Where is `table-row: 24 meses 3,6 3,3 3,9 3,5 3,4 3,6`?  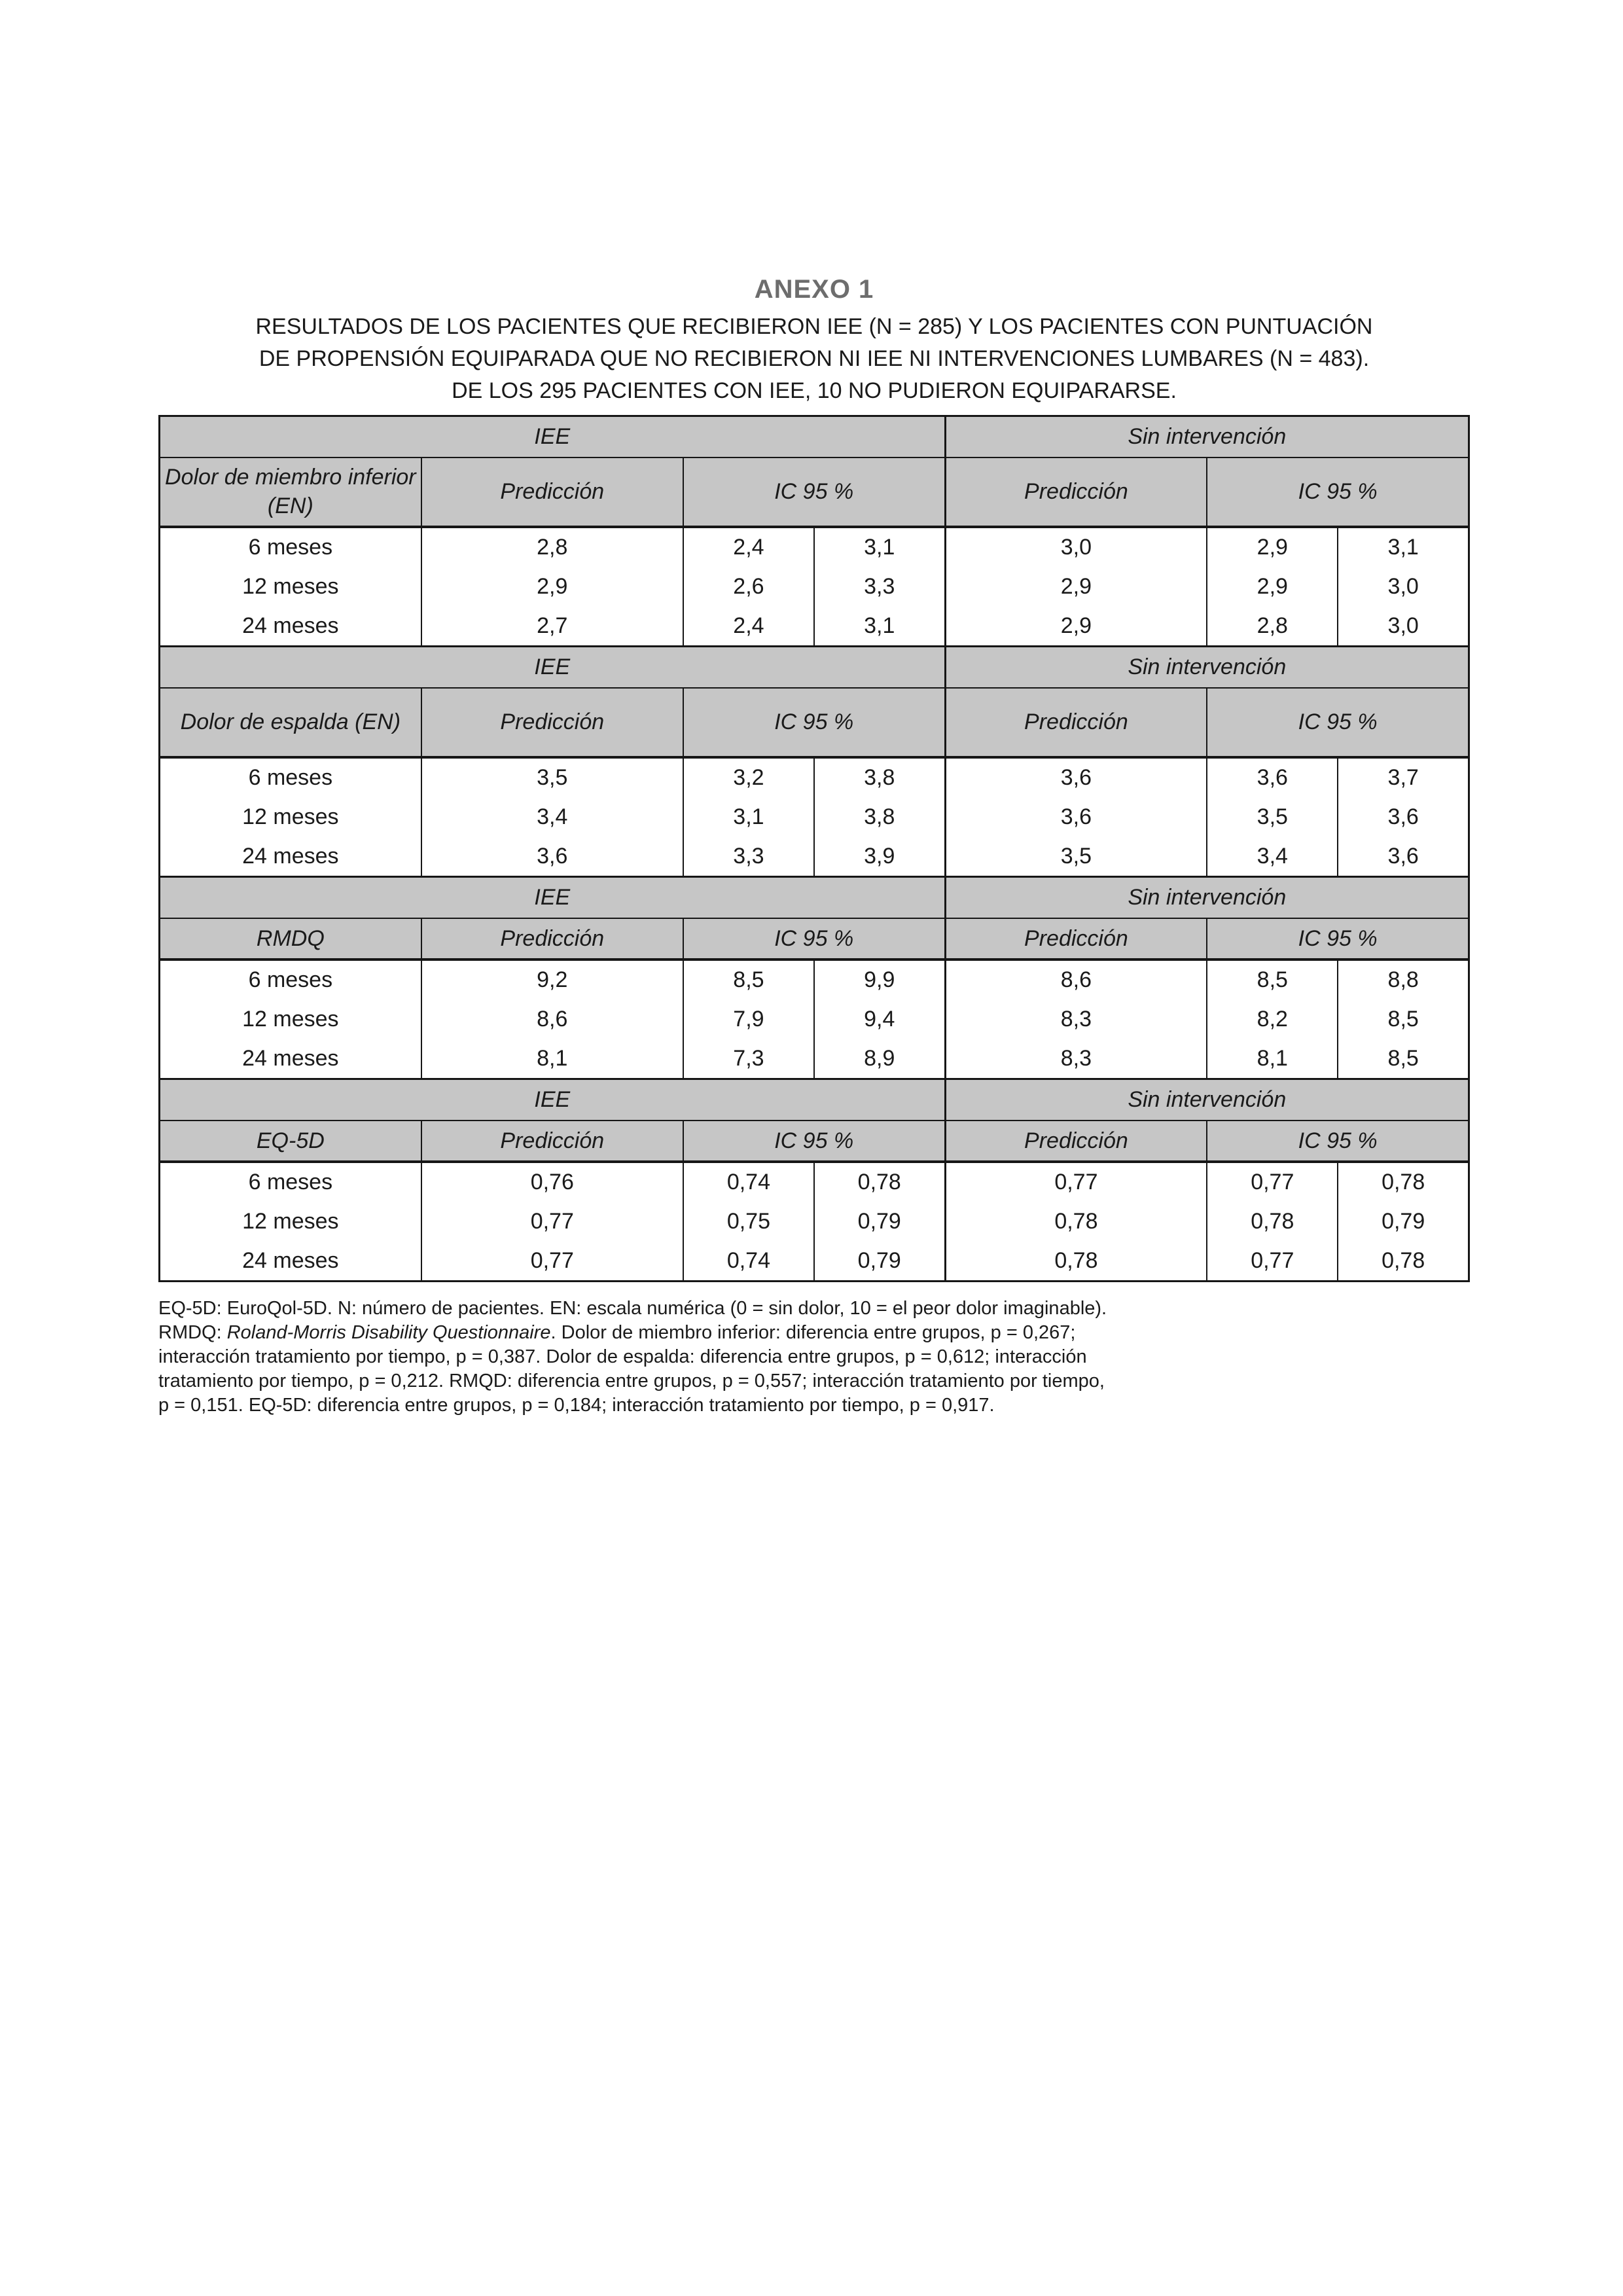
table-row: 24 meses 3,6 3,3 3,9 3,5 3,4 3,6 is located at coordinates (814, 856).